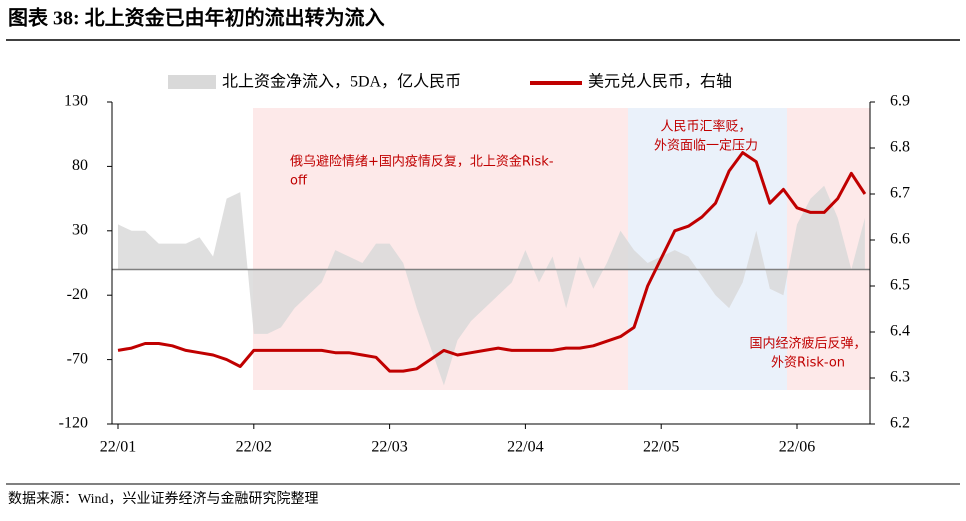  What do you see at coordinates (705, 127) in the screenshot?
I see `annotation: 人民币汇率贬，` at bounding box center [705, 127].